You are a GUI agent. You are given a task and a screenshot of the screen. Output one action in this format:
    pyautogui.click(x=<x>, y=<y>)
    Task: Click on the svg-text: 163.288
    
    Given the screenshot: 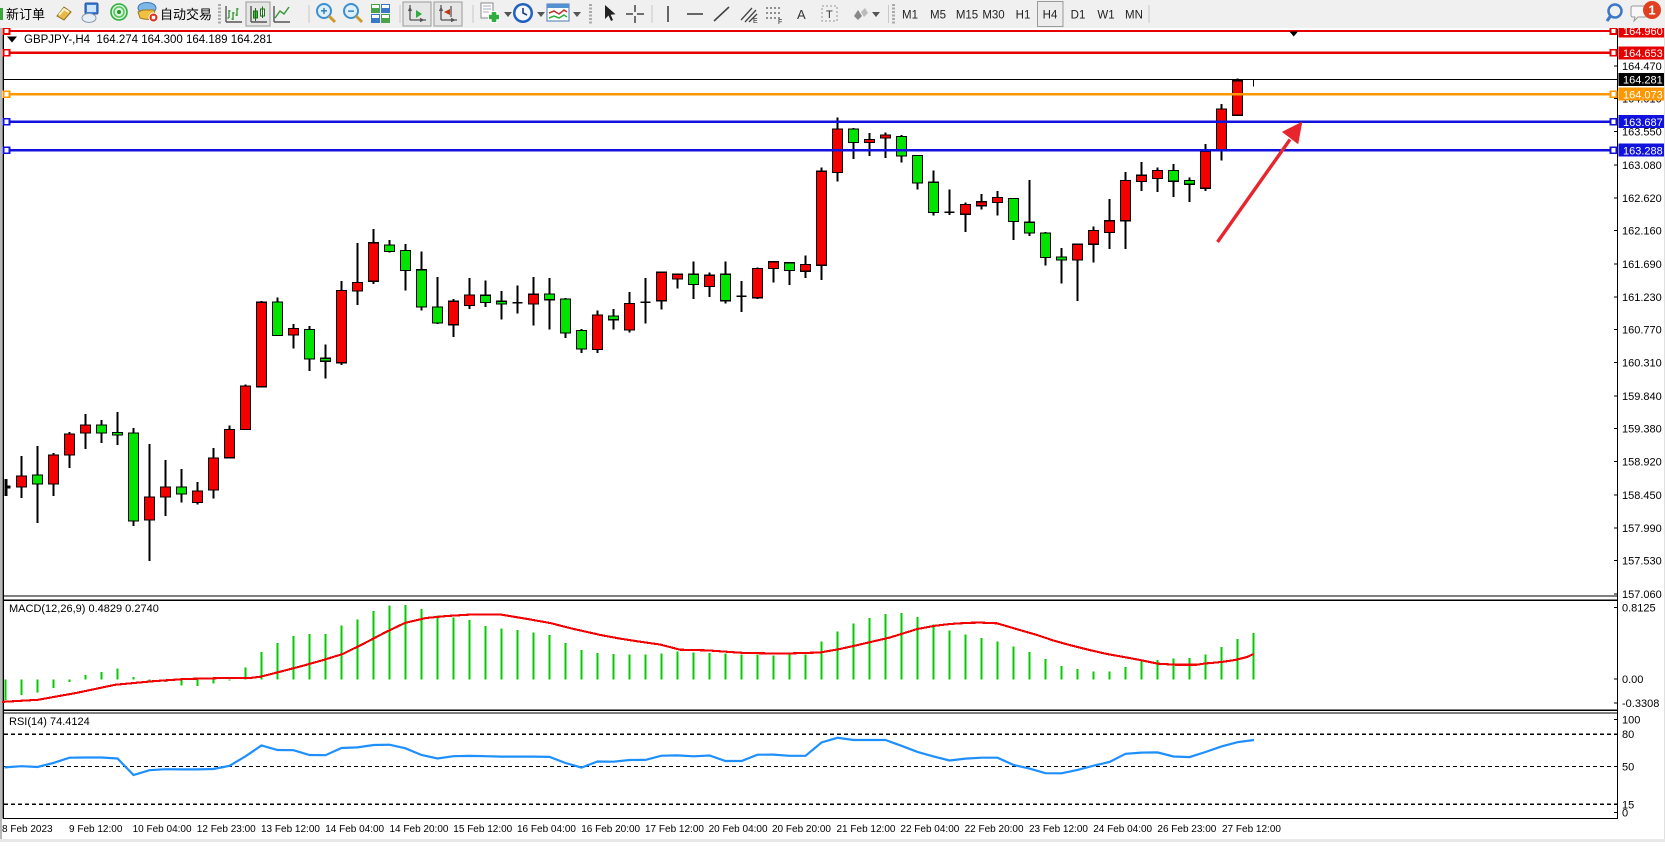 What is the action you would take?
    pyautogui.click(x=1643, y=151)
    